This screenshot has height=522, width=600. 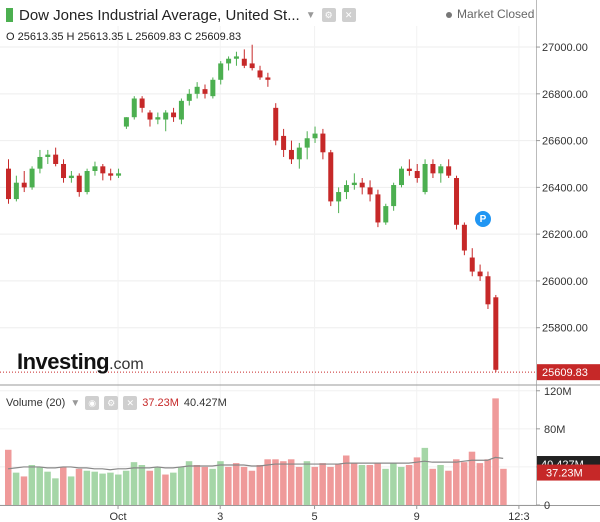 I want to click on visibility-icon: ◉, so click(x=92, y=403).